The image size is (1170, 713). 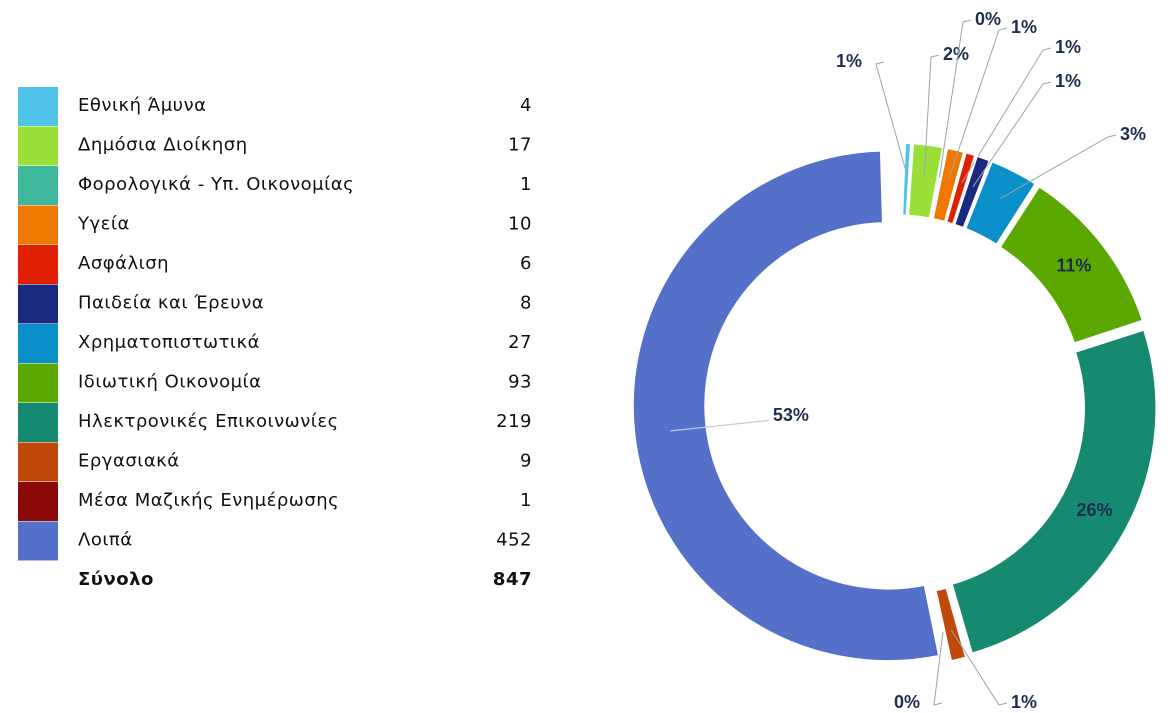 I want to click on legend-value: 219, so click(x=514, y=421).